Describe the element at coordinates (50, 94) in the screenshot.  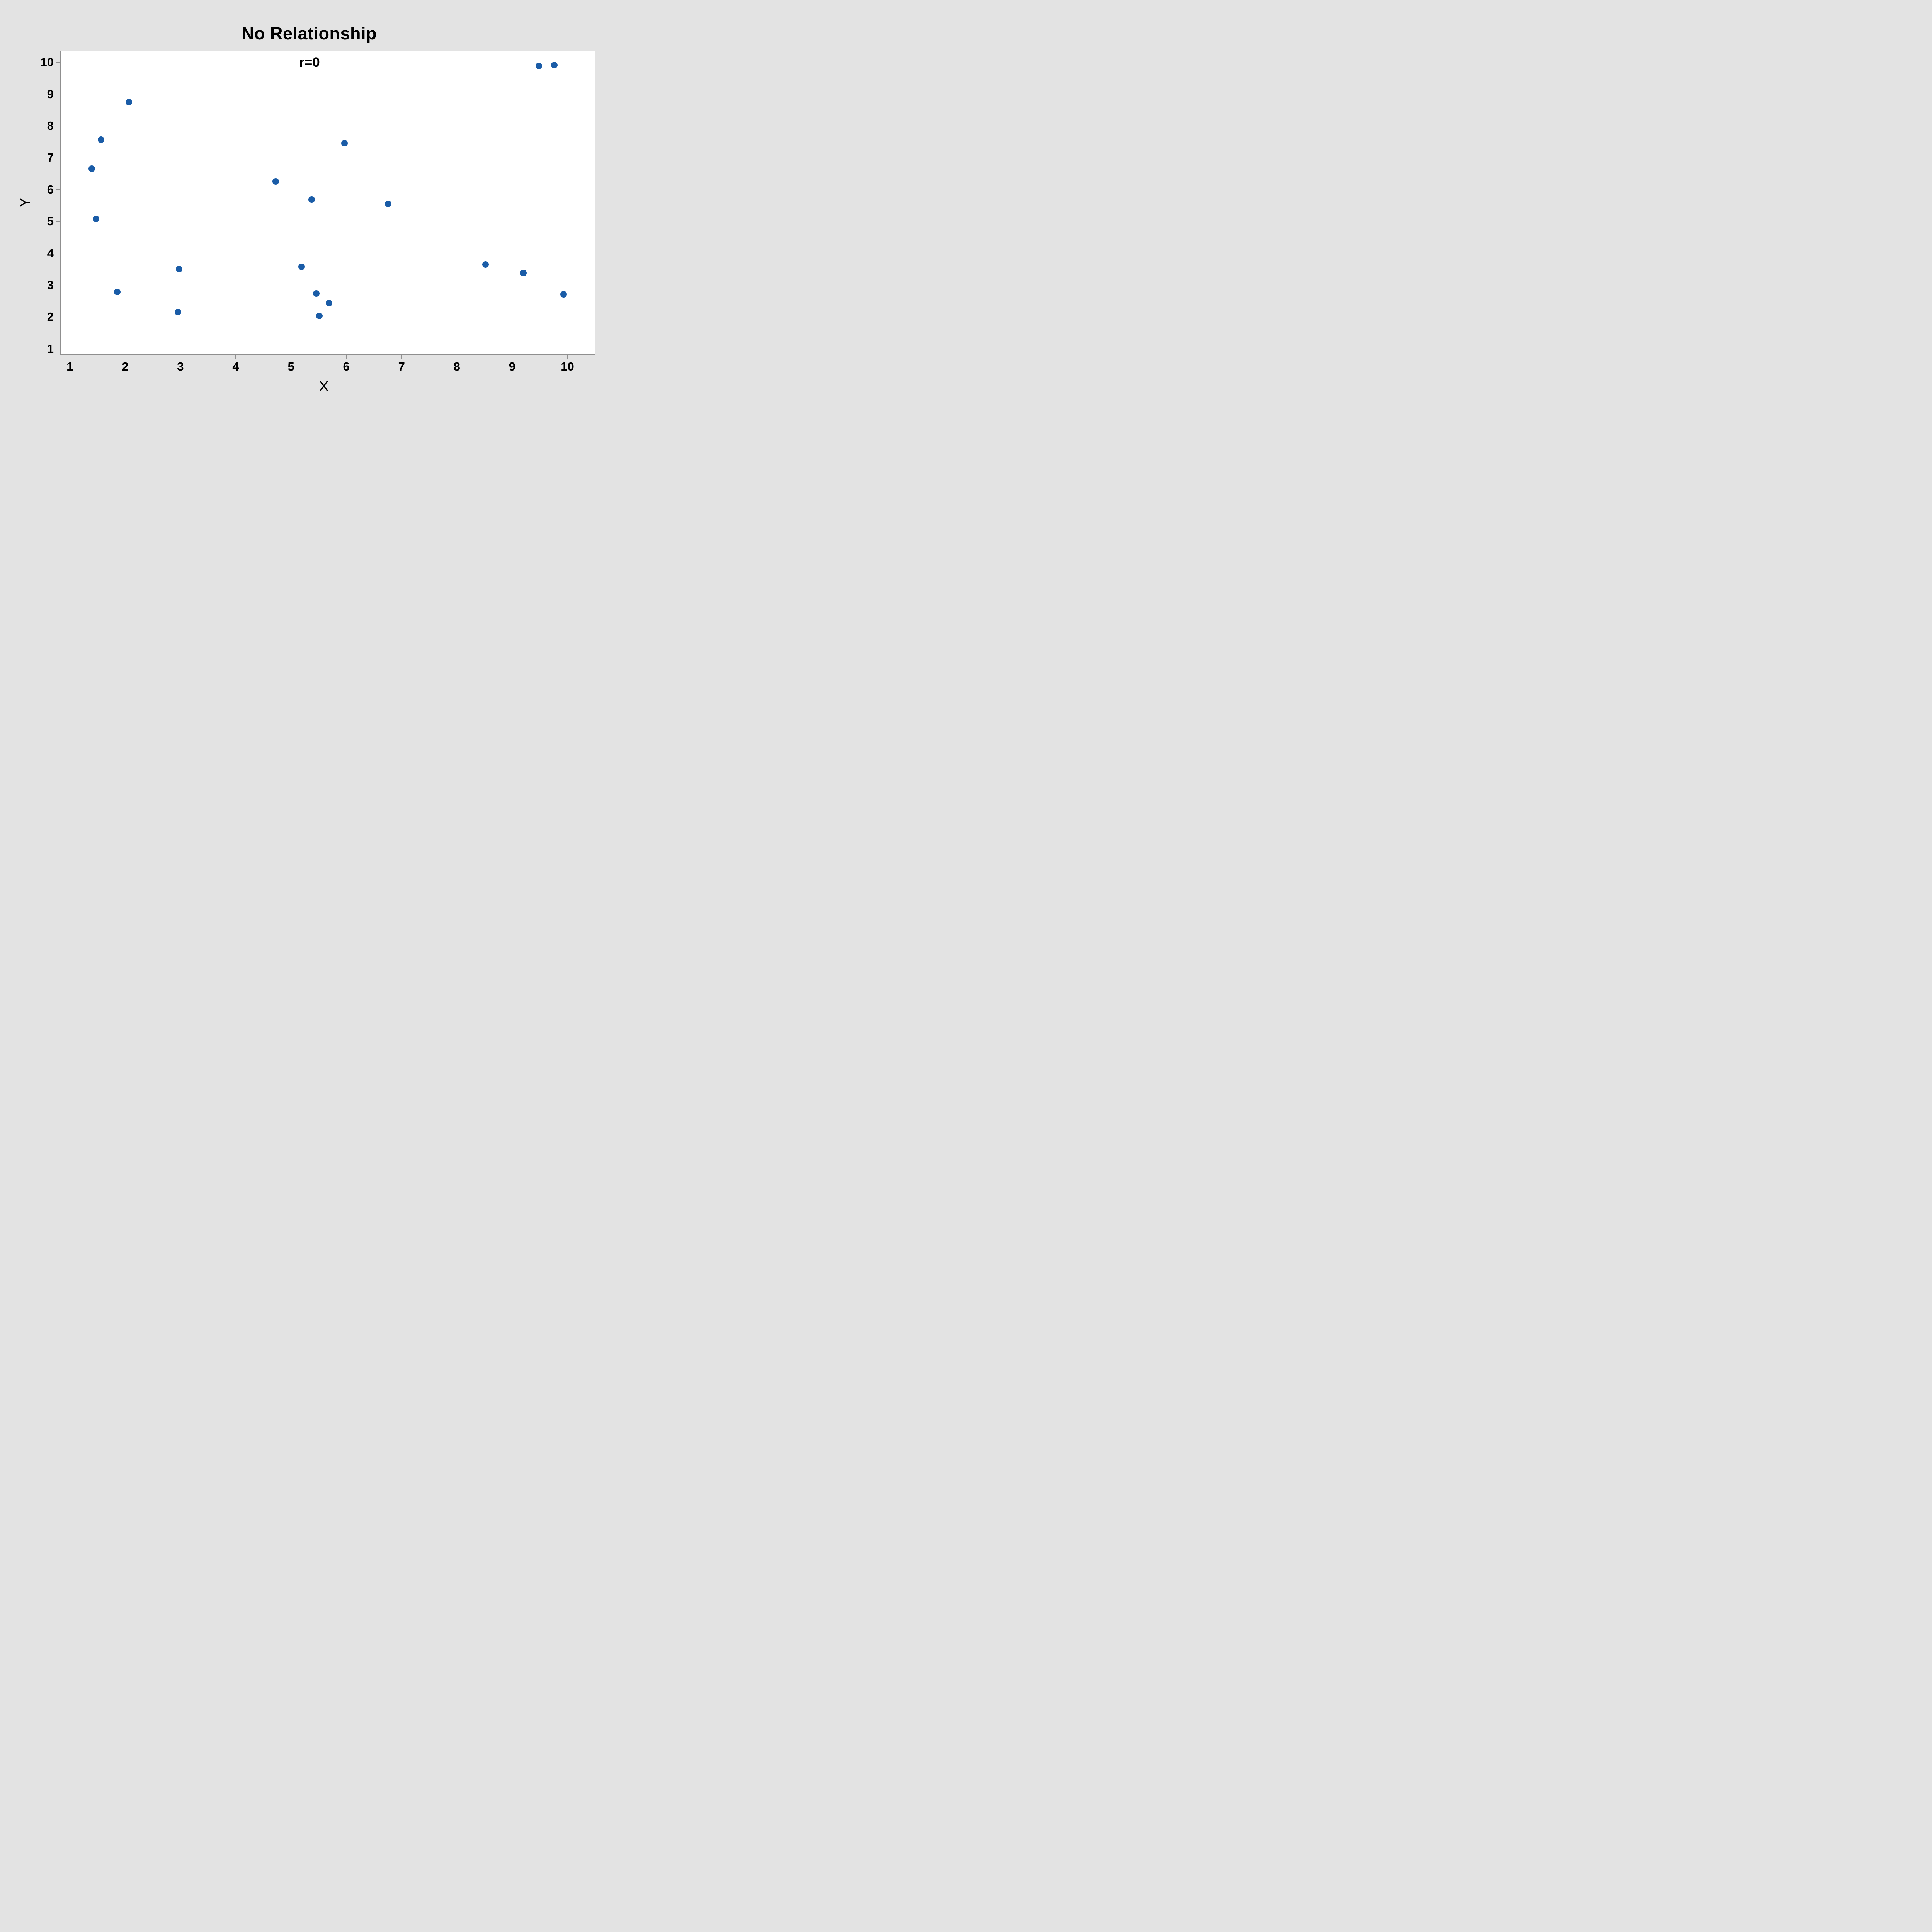
I see `y-tick-label: 9` at that location.